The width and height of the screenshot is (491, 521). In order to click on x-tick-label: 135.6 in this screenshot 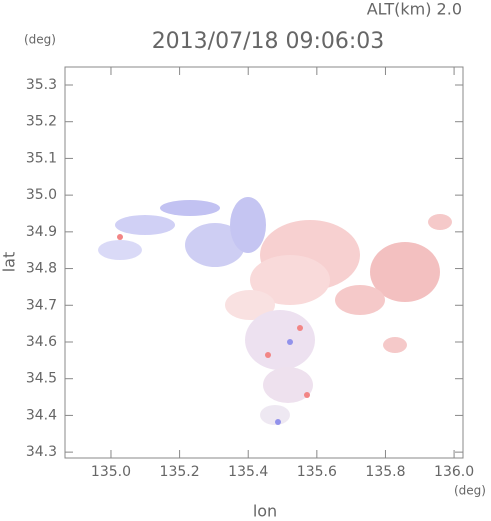, I will do `click(317, 472)`.